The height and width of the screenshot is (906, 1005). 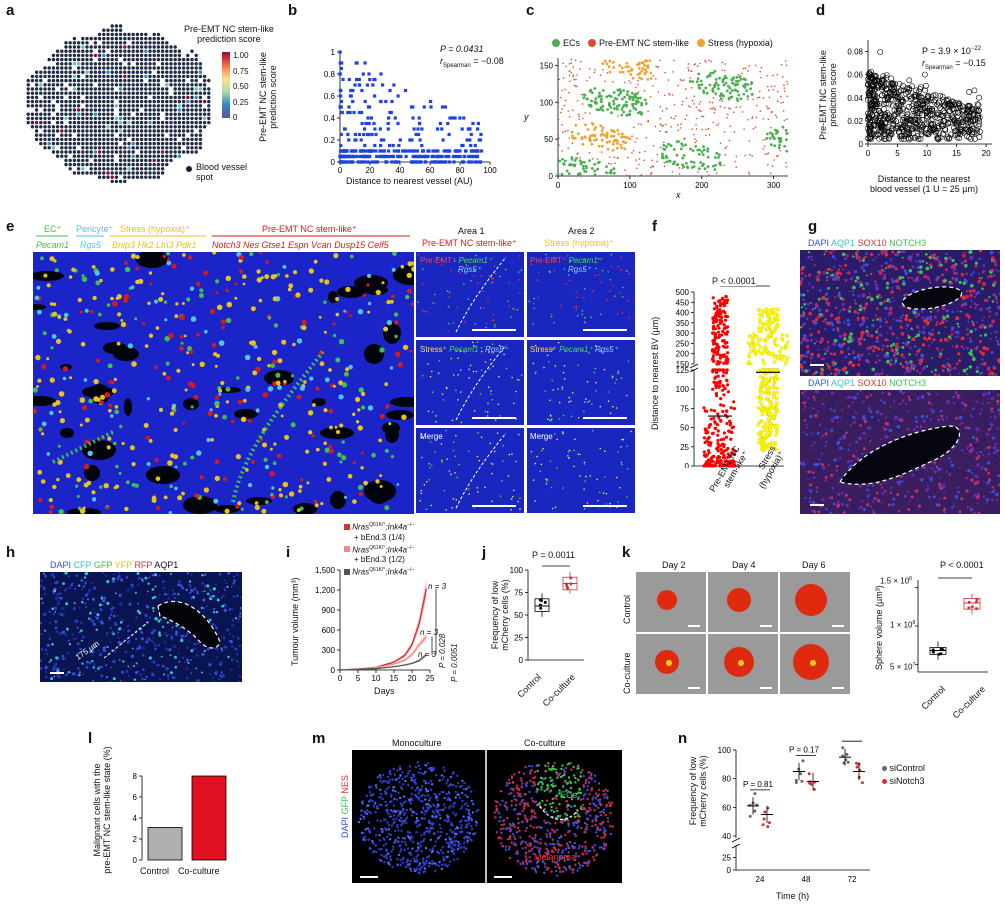 What do you see at coordinates (494, 418) in the screenshot?
I see `scale-bar` at bounding box center [494, 418].